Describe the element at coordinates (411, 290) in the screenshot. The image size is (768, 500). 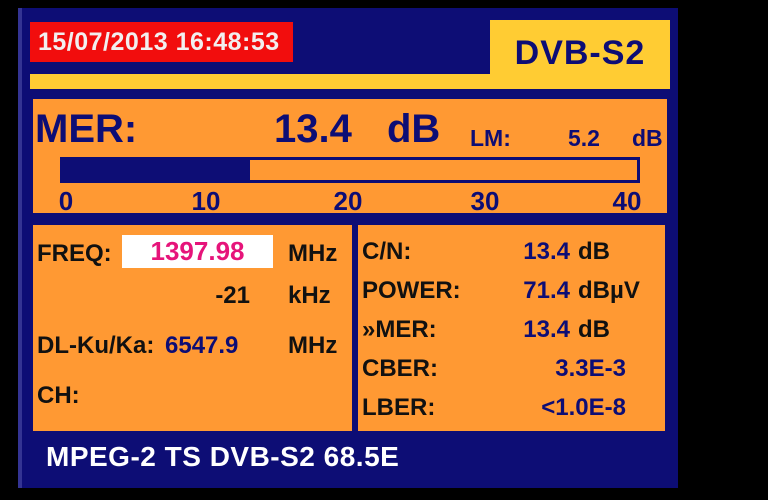
I see `power-label: POWER:` at that location.